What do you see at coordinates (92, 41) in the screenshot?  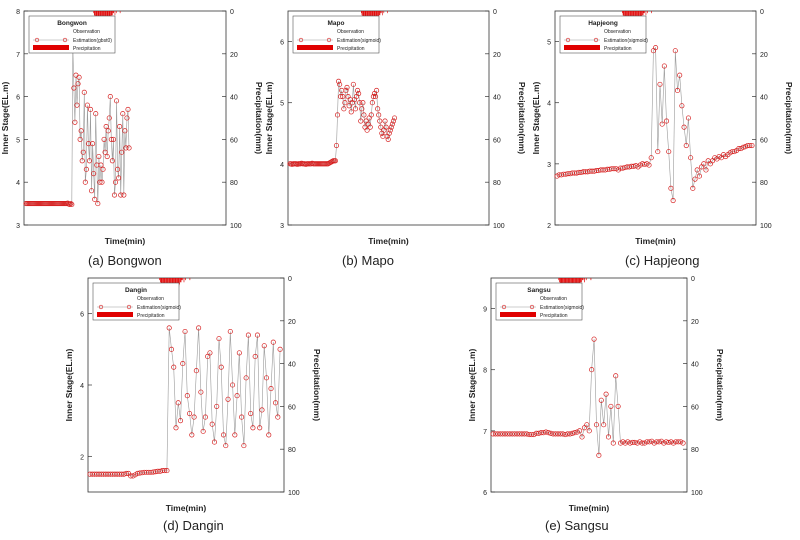 I see `legend-estimation: Estimation(gbst0)` at bounding box center [92, 41].